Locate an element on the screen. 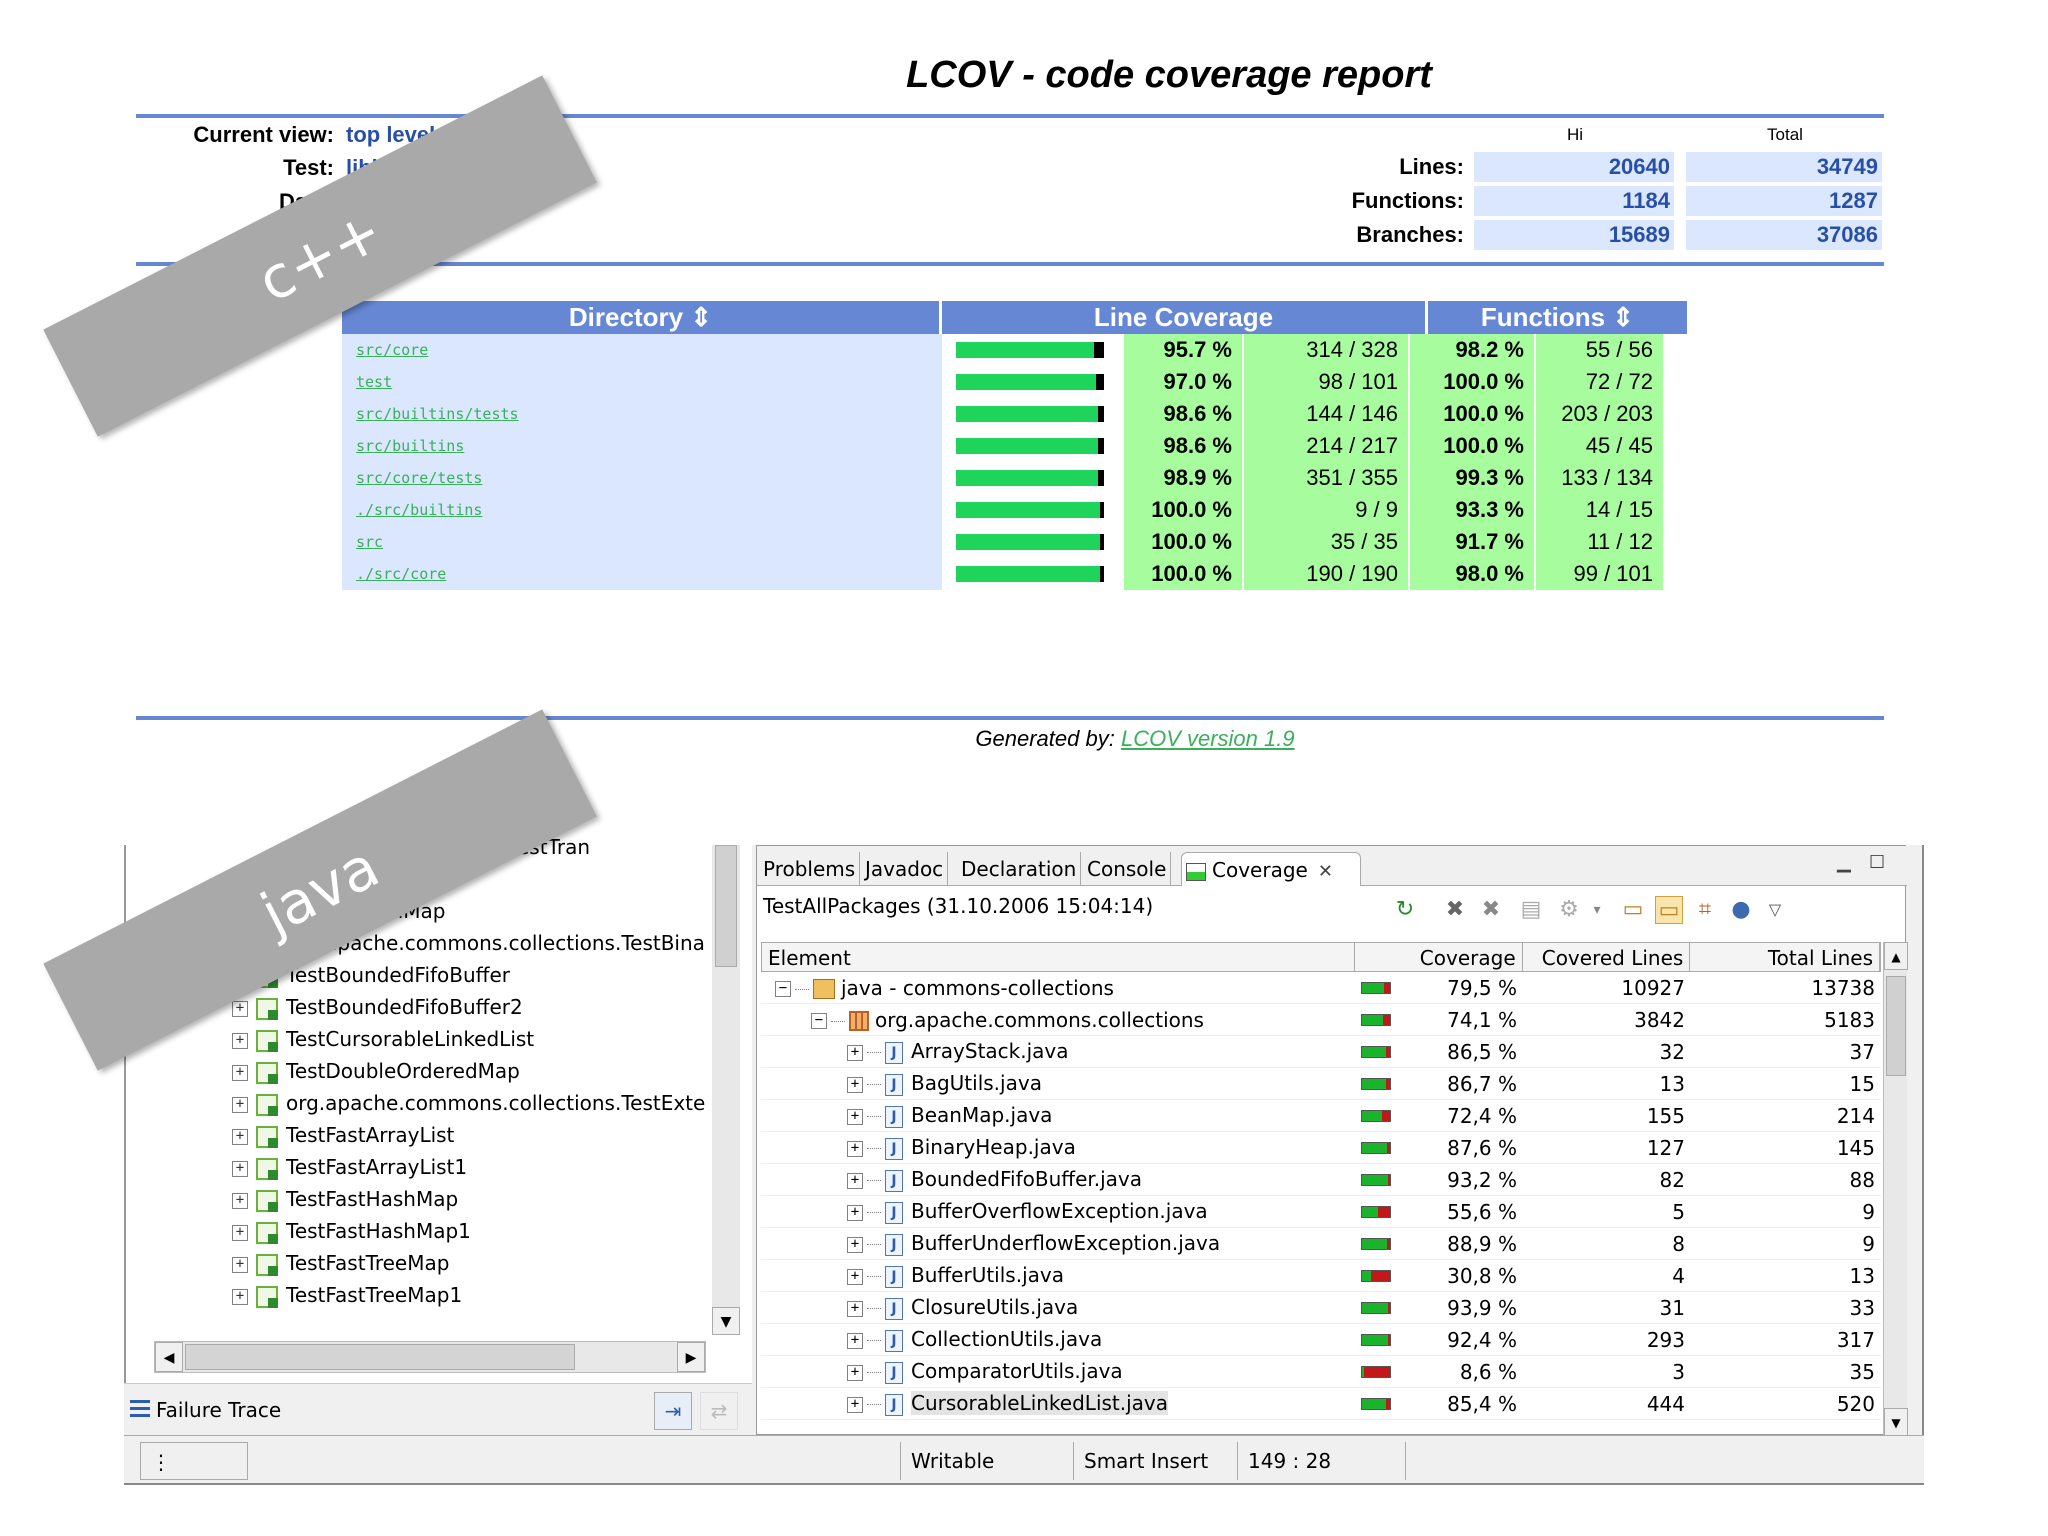 This screenshot has width=2048, height=1536. coverage-scroll-down-arrow: ▼ is located at coordinates (1896, 1422).